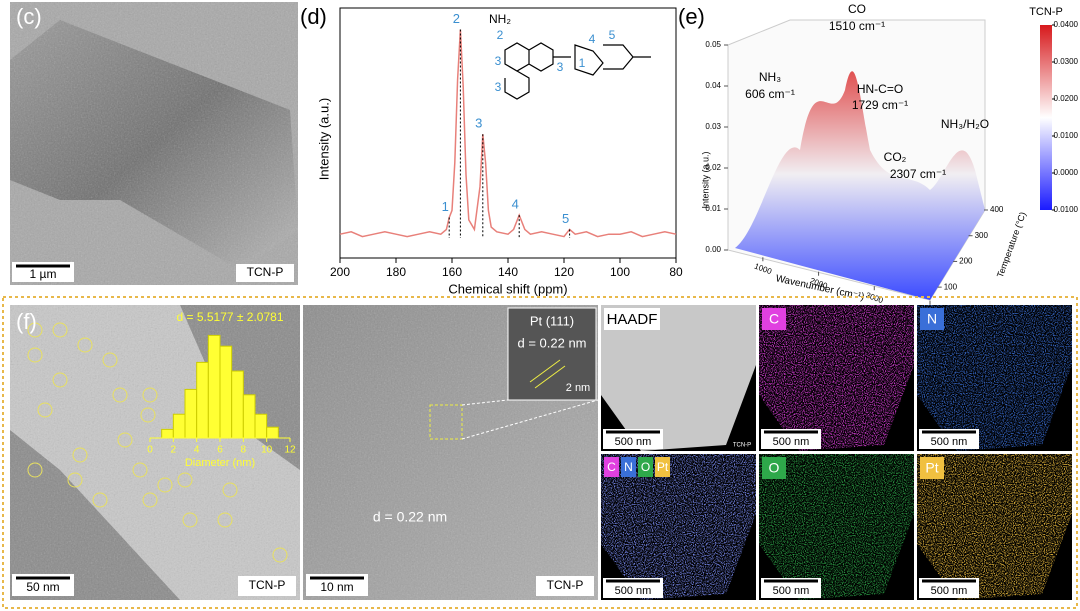 The image size is (1080, 611). What do you see at coordinates (880, 89) in the screenshot?
I see `annotation: HN-C=O` at bounding box center [880, 89].